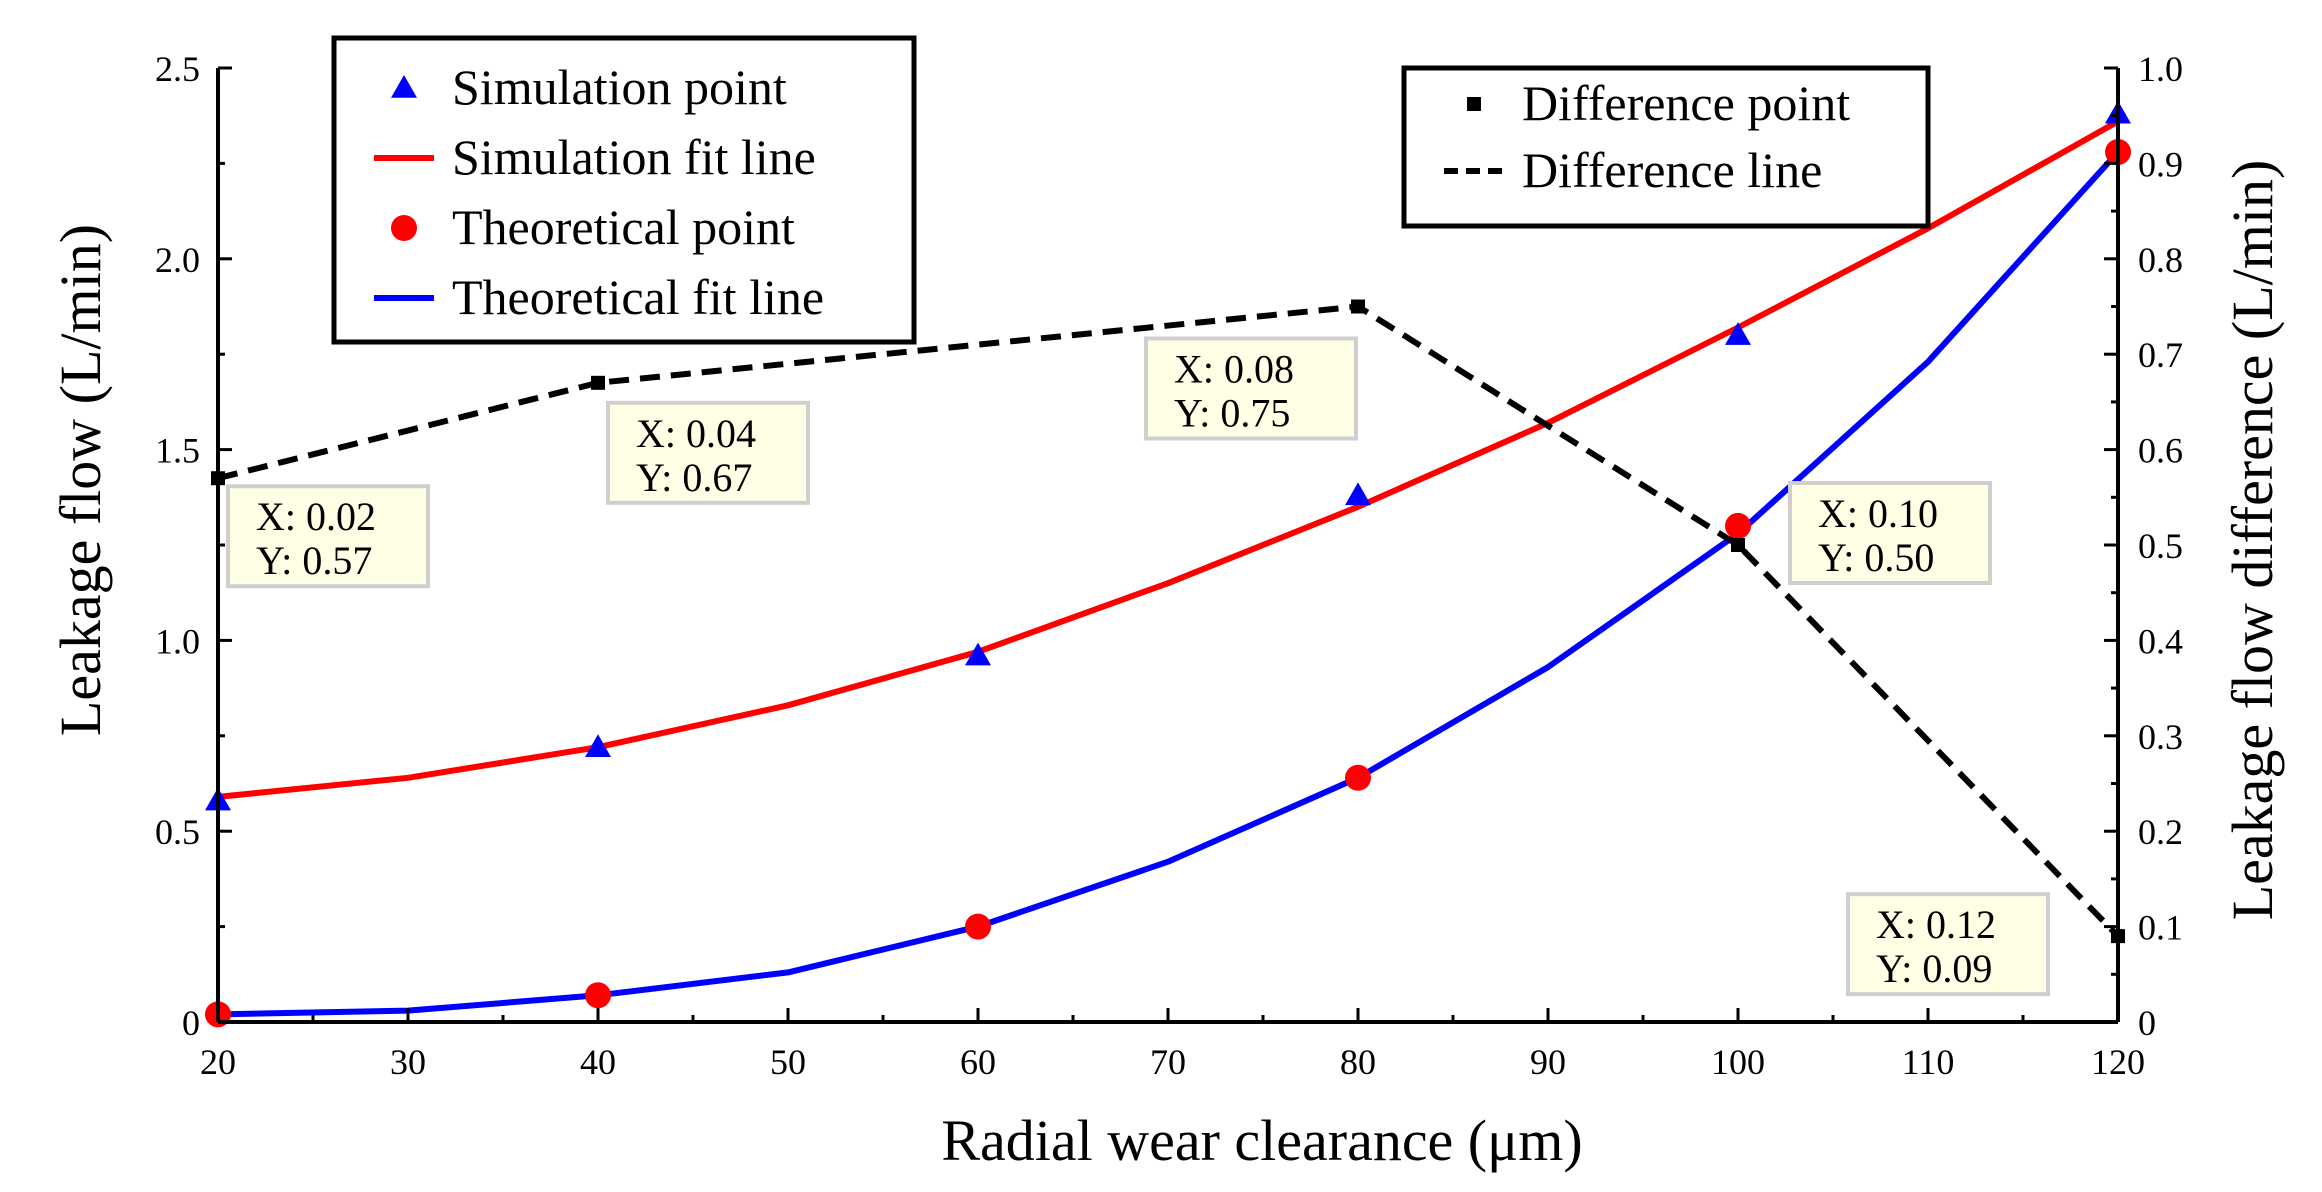 The height and width of the screenshot is (1192, 2322). I want to click on y2-tick-label: 0.2, so click(2160, 832).